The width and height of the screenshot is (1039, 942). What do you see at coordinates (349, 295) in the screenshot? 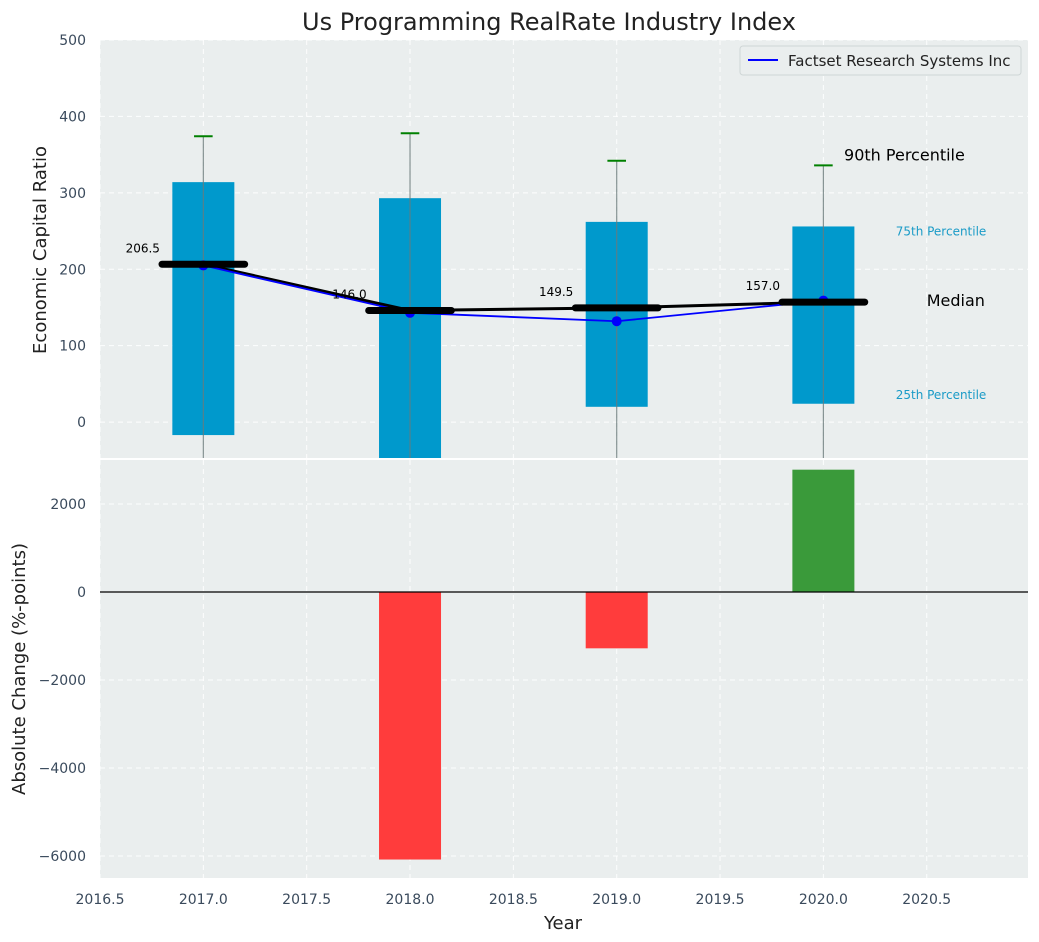
I see `median-value-label: 146.0` at bounding box center [349, 295].